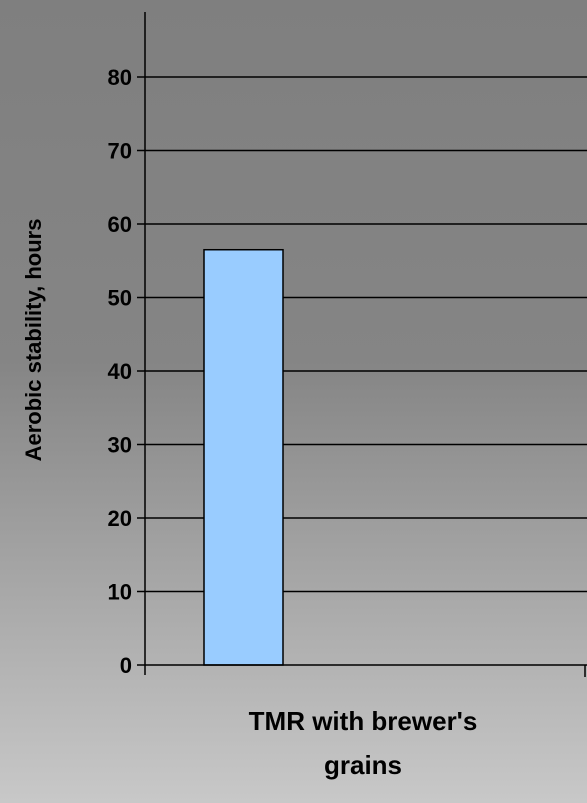 This screenshot has width=587, height=803. I want to click on y-tick-label: 70, so click(120, 151).